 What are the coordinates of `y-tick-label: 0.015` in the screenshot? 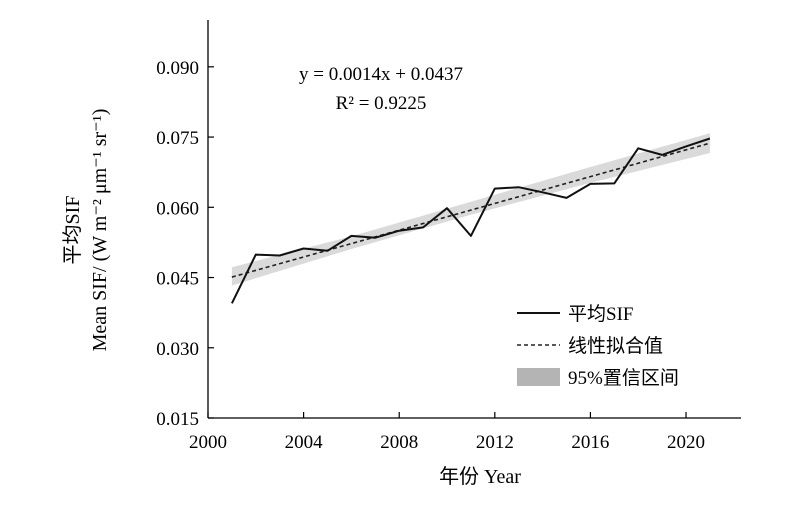 It's located at (177, 419).